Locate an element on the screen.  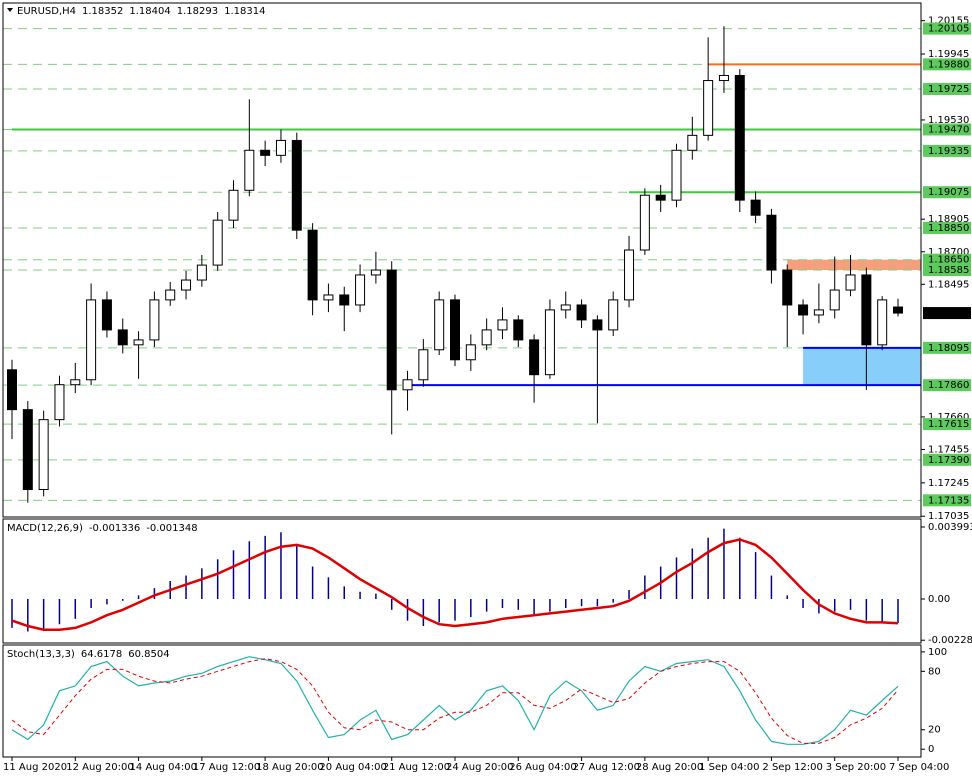
level-label: 1.17135 is located at coordinates (948, 500).